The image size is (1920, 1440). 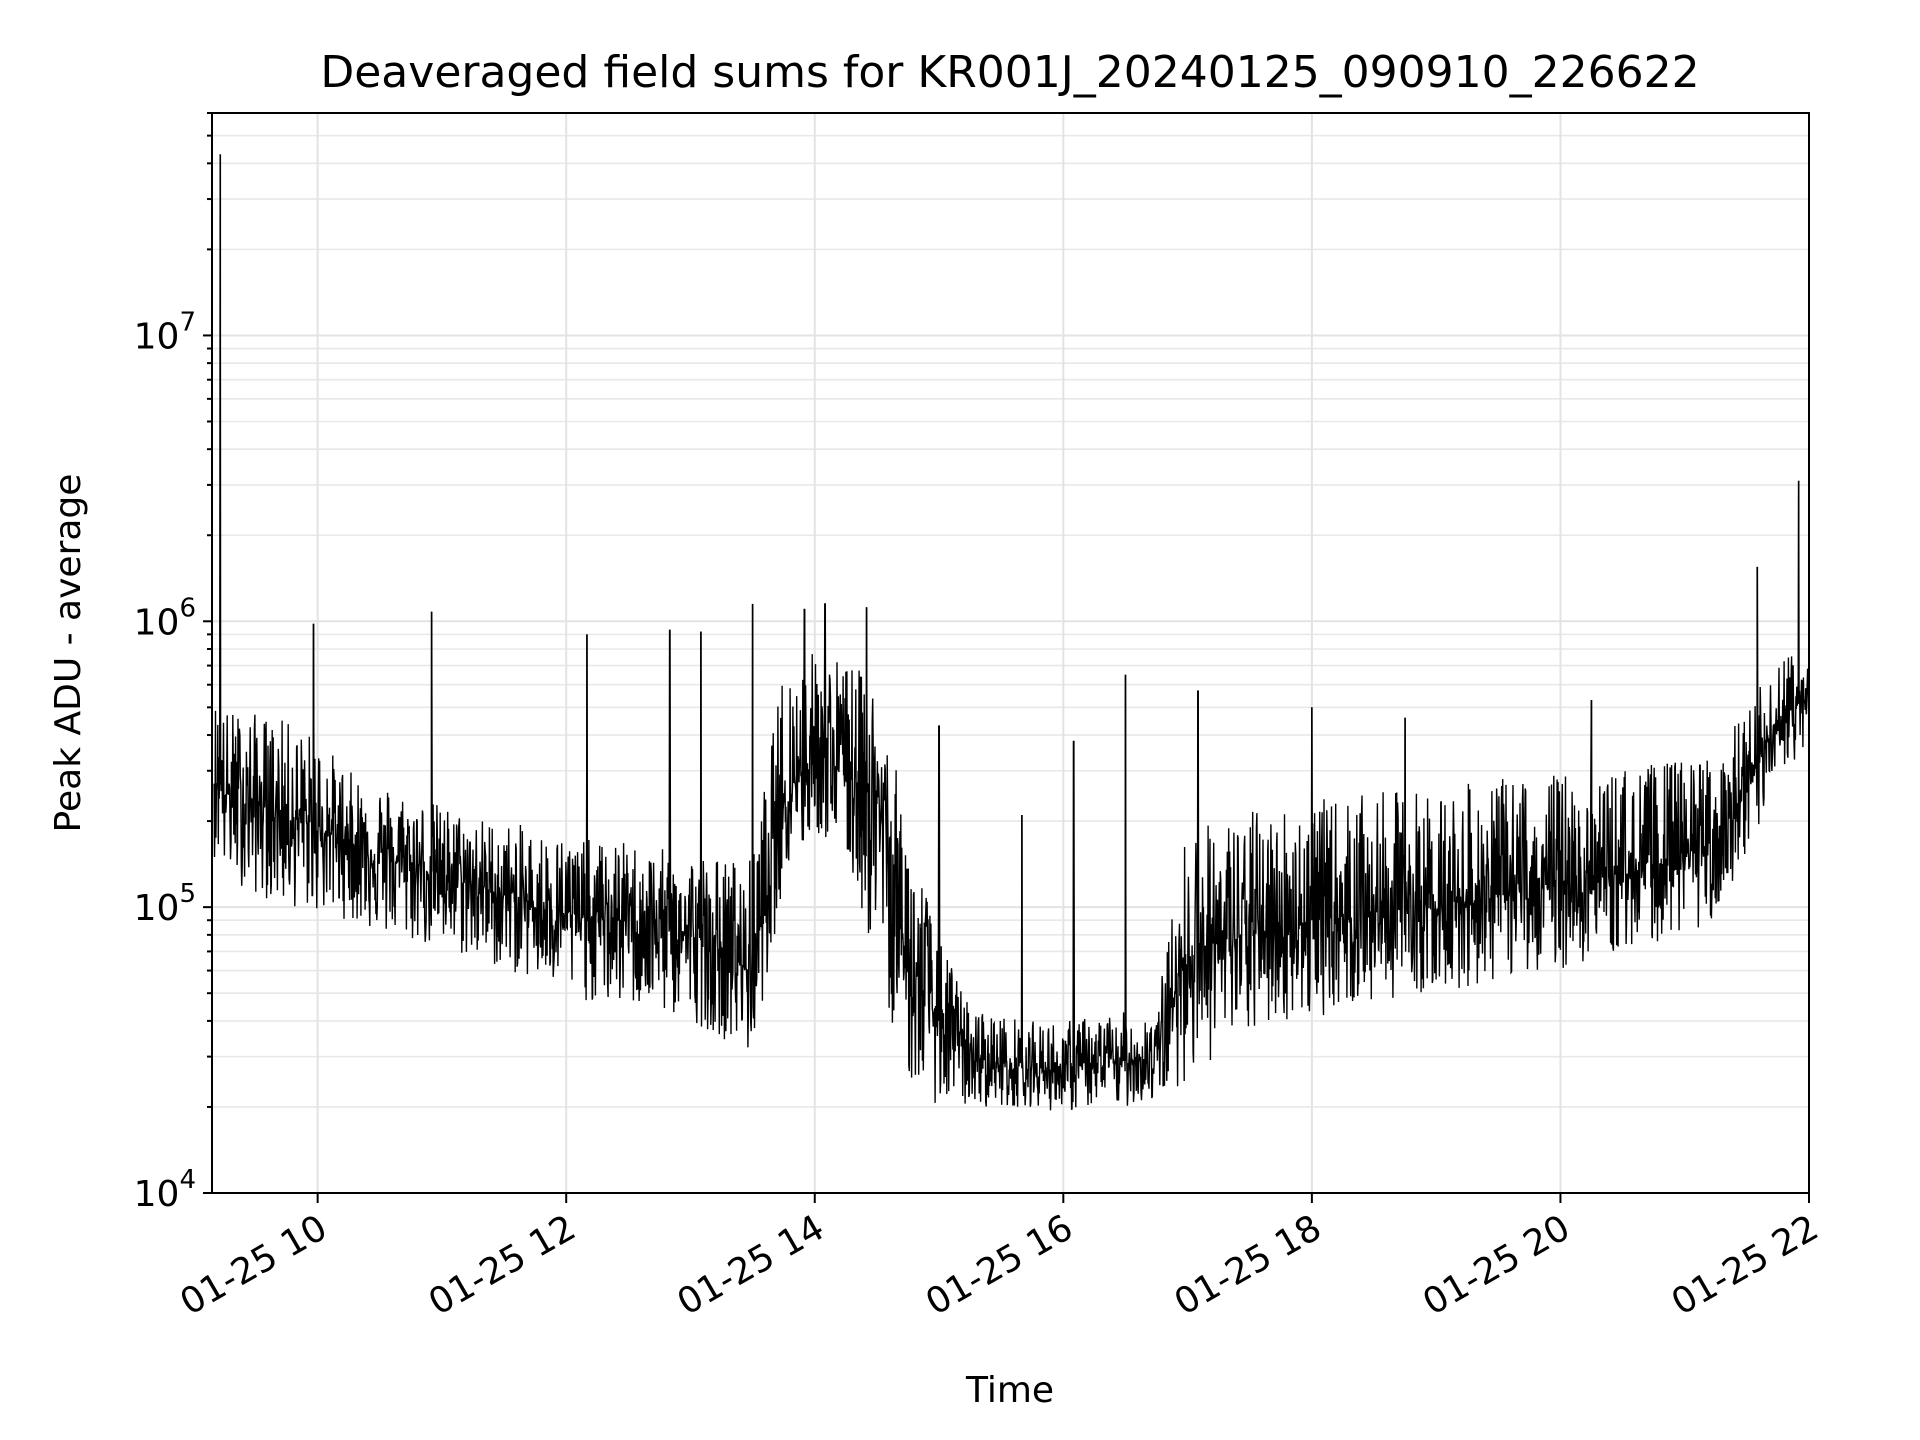 I want to click on y-axis-label: Peak ADU - average, so click(x=68, y=653).